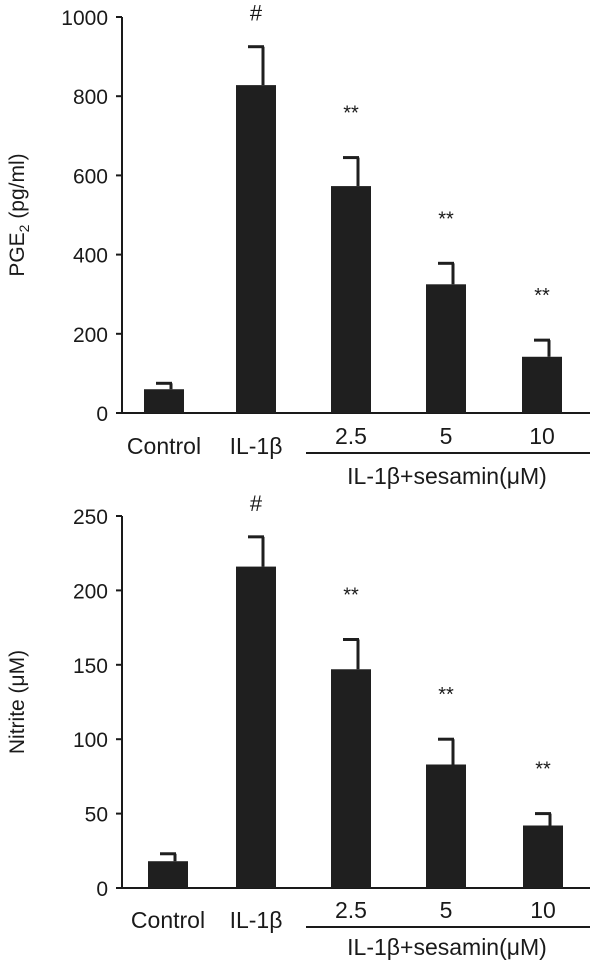  What do you see at coordinates (543, 770) in the screenshot?
I see `chart2-annotation-4: **` at bounding box center [543, 770].